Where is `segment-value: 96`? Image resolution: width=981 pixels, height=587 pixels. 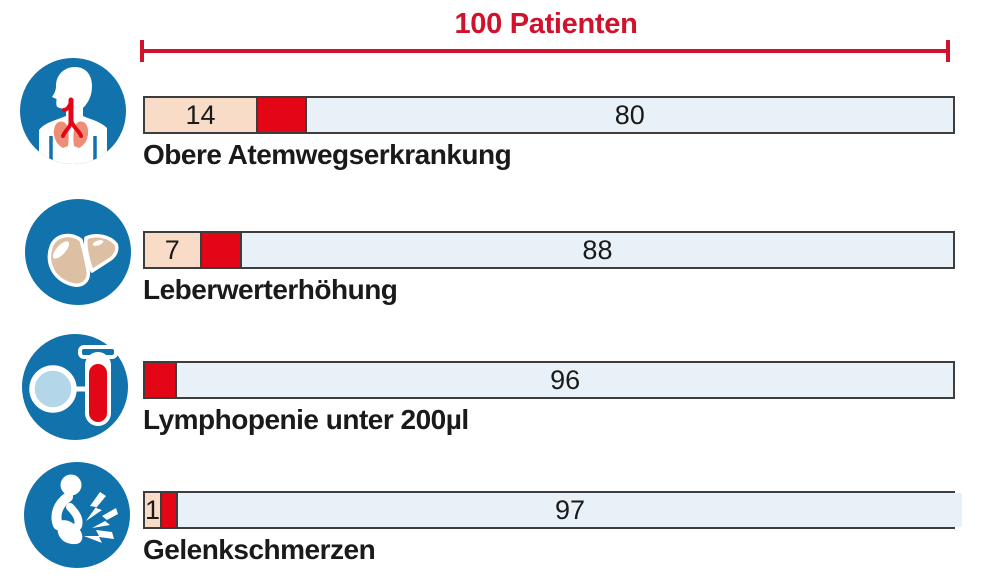
segment-value: 96 is located at coordinates (565, 379).